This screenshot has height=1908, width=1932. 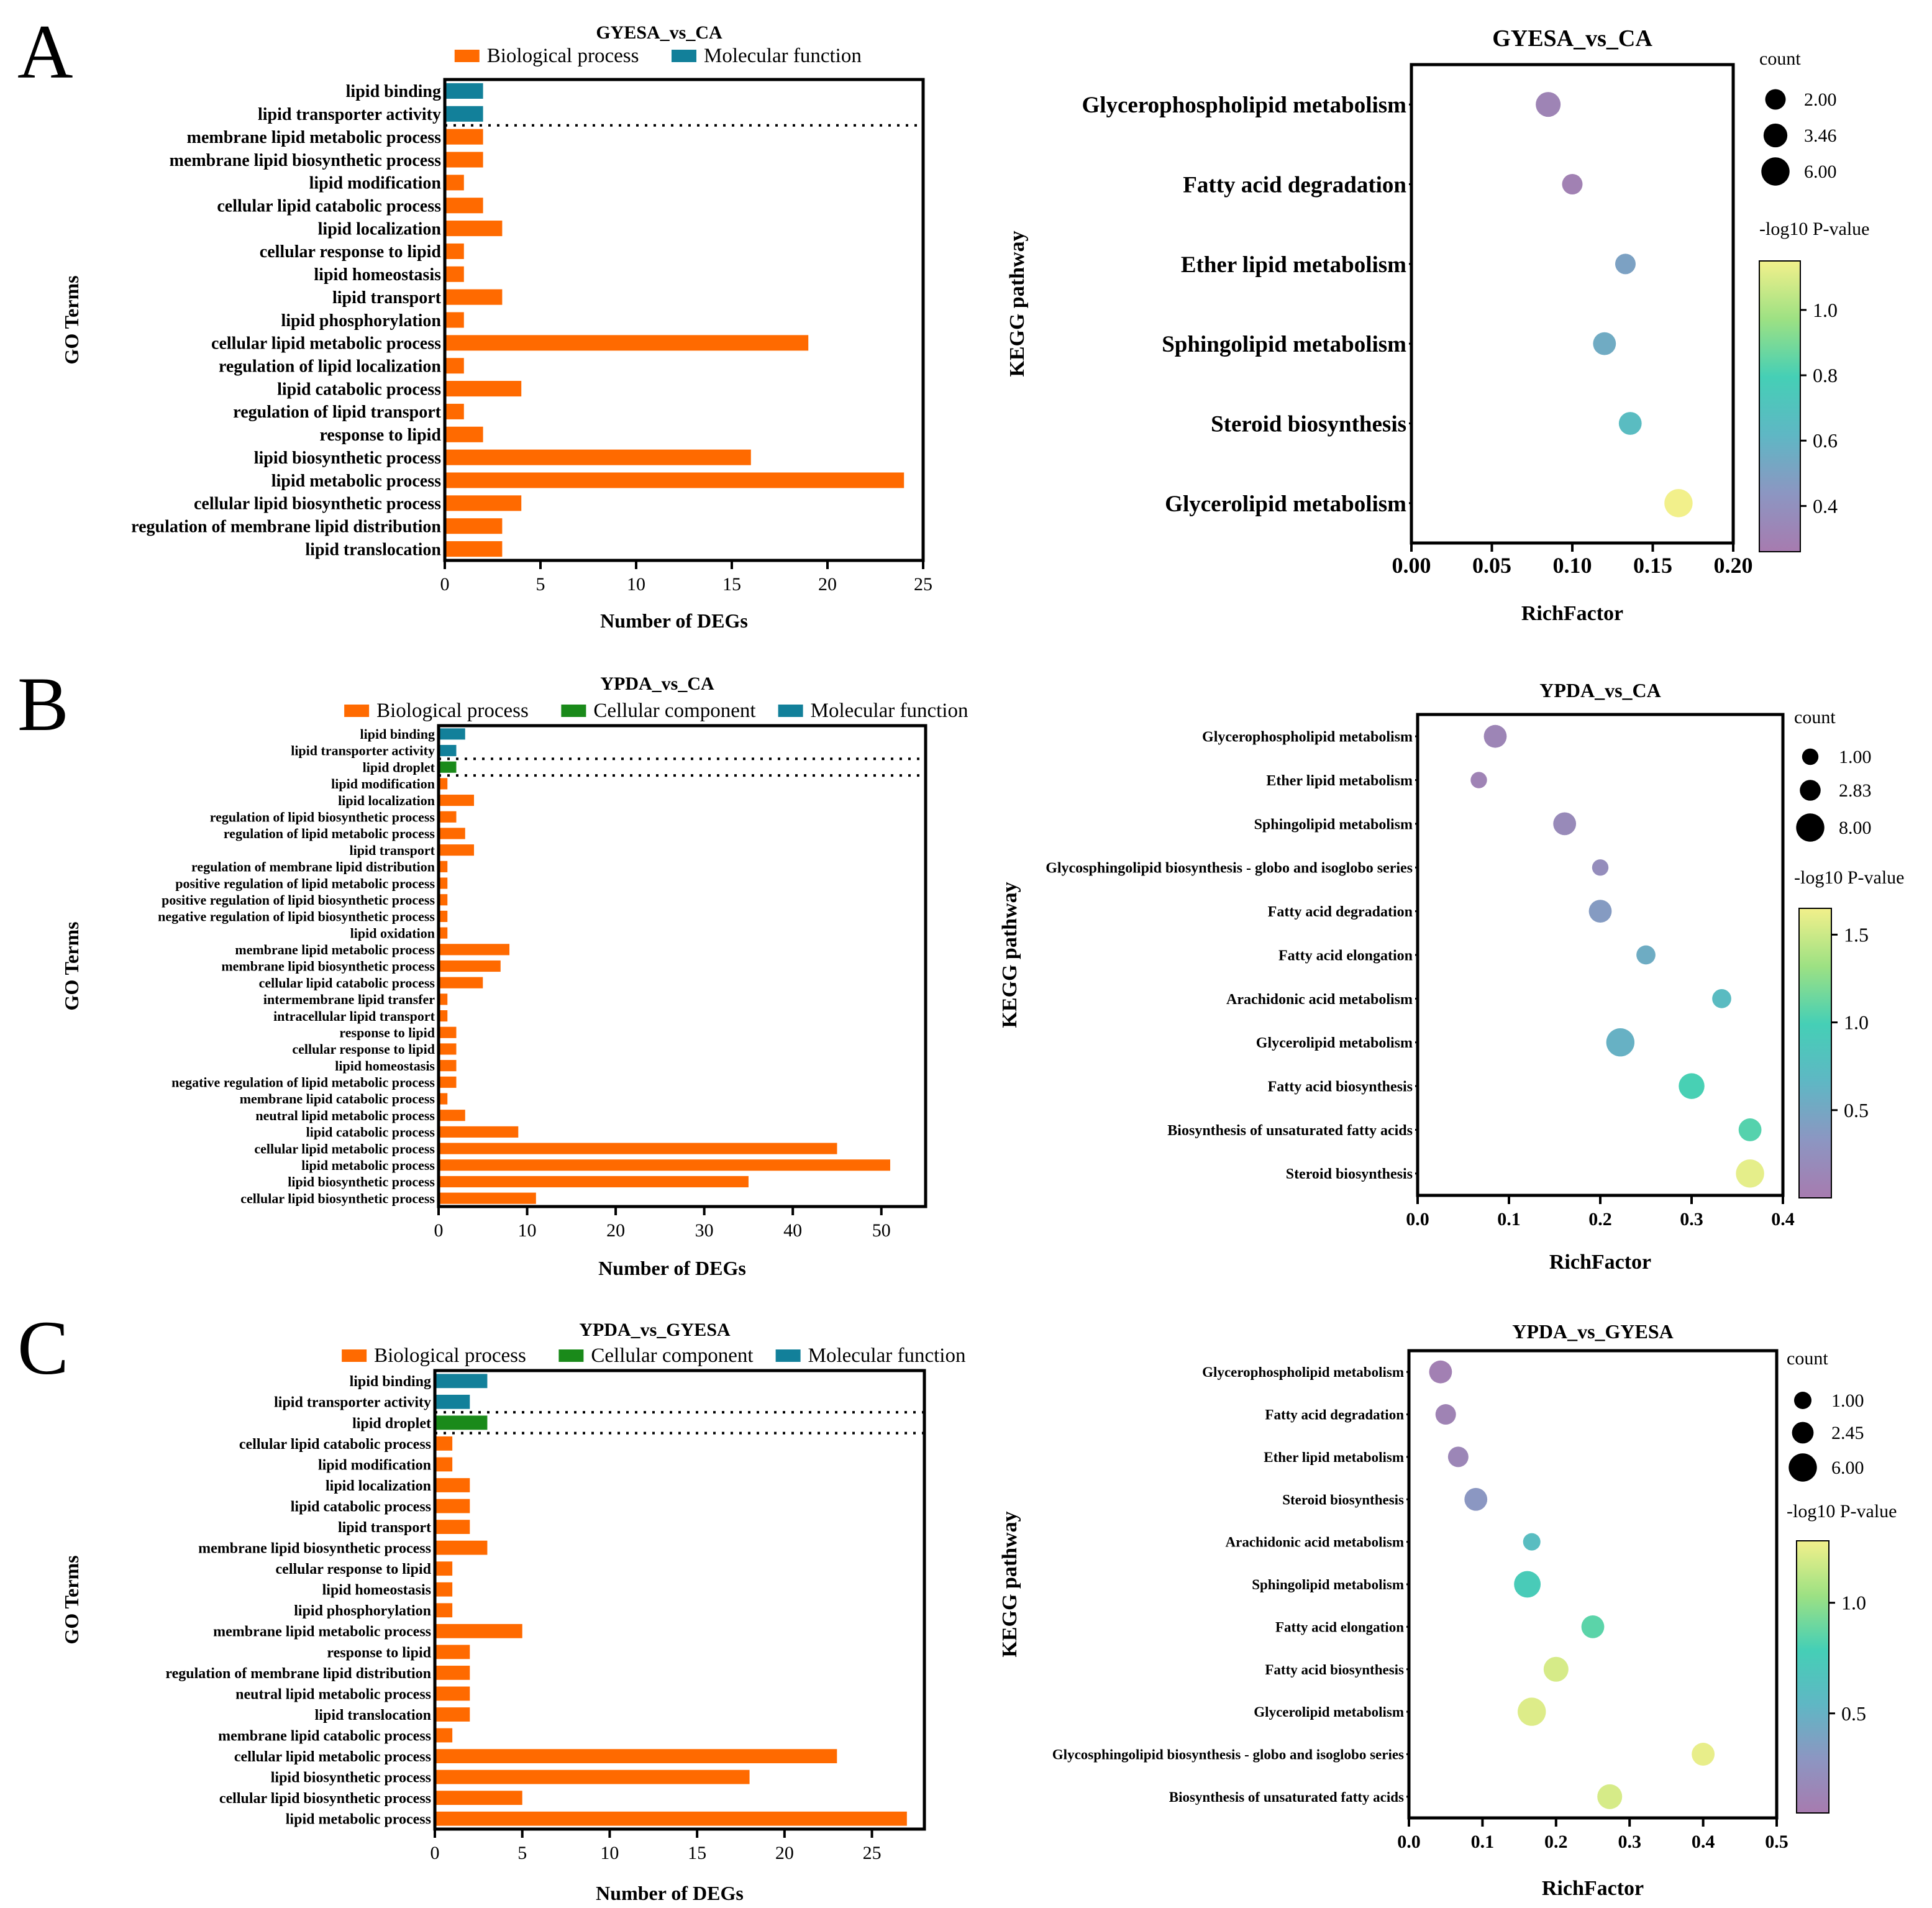 What do you see at coordinates (1780, 406) in the screenshot?
I see `colorbar` at bounding box center [1780, 406].